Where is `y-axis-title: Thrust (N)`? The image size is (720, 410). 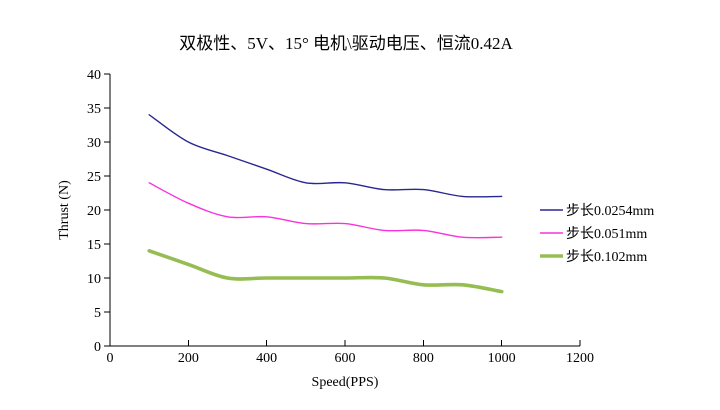 y-axis-title: Thrust (N) is located at coordinates (64, 210).